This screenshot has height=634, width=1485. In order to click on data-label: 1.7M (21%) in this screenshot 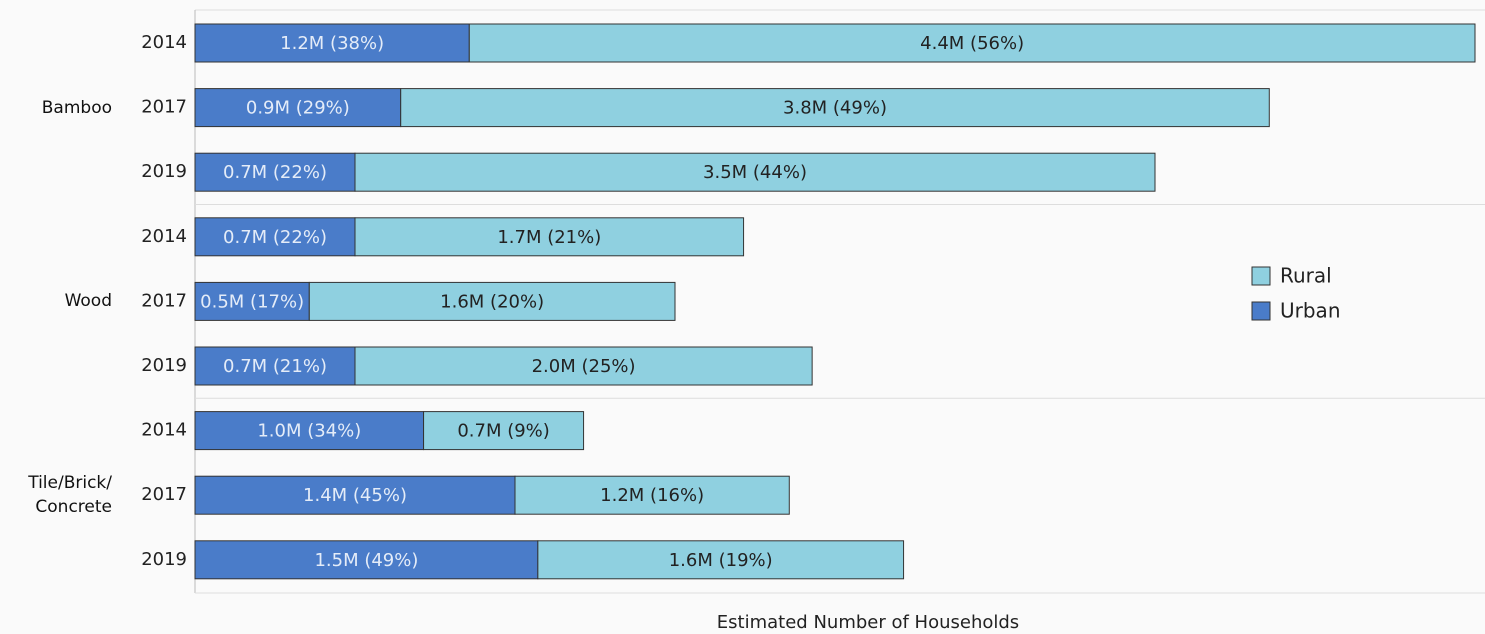, I will do `click(549, 237)`.